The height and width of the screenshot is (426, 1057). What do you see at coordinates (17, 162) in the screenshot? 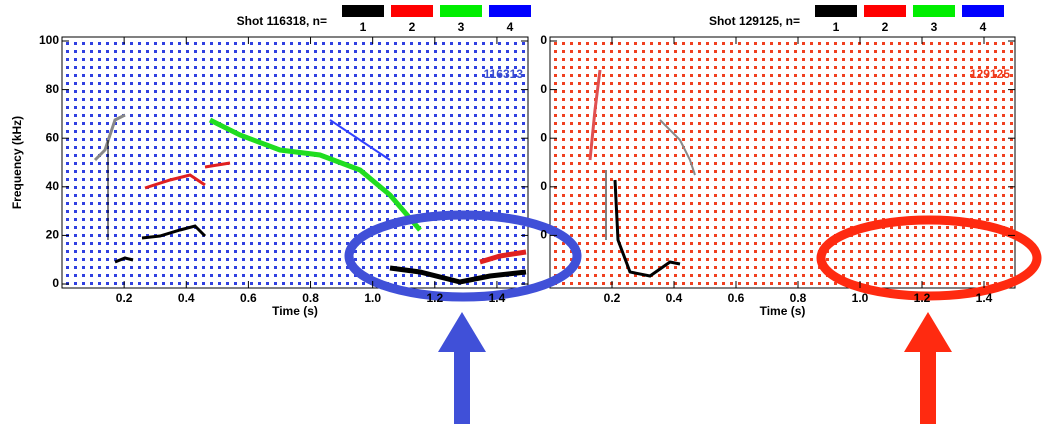
I see `y-axis-label: Frequency (kHz)` at bounding box center [17, 162].